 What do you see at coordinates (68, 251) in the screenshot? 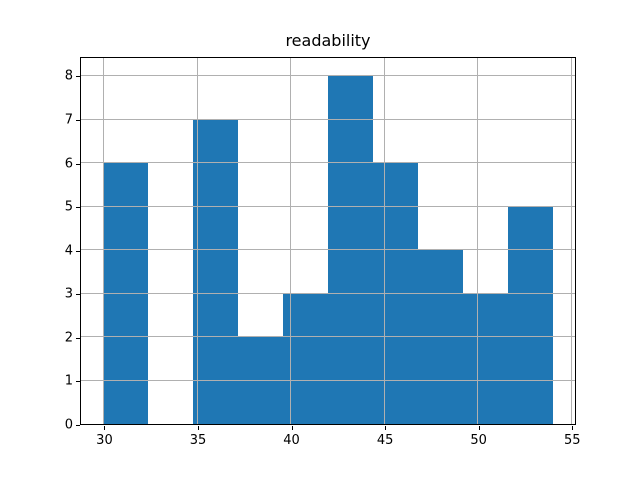
I see `y-tick-label: 4` at bounding box center [68, 251].